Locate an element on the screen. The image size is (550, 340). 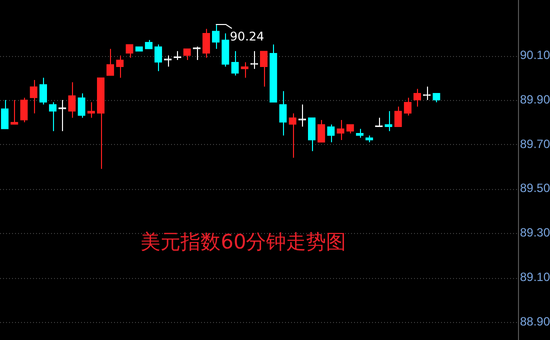
y-tick-label: 88.90 is located at coordinates (535, 321).